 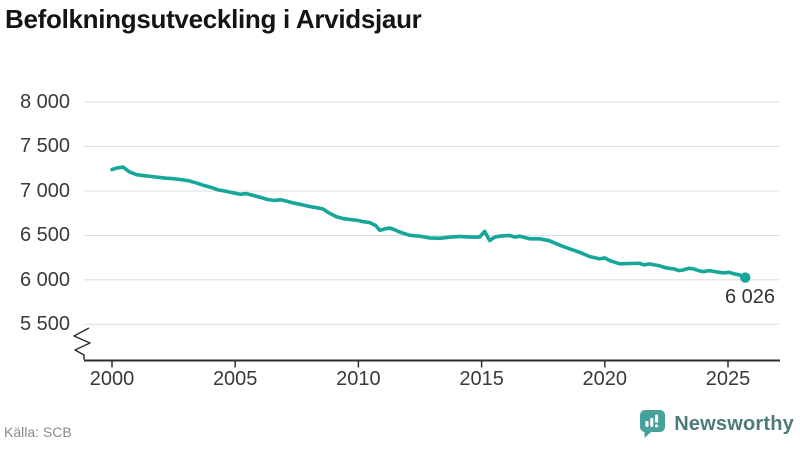 I want to click on chart-title: Befolkningsutveckling i Arvidsjaur, so click(x=213, y=19).